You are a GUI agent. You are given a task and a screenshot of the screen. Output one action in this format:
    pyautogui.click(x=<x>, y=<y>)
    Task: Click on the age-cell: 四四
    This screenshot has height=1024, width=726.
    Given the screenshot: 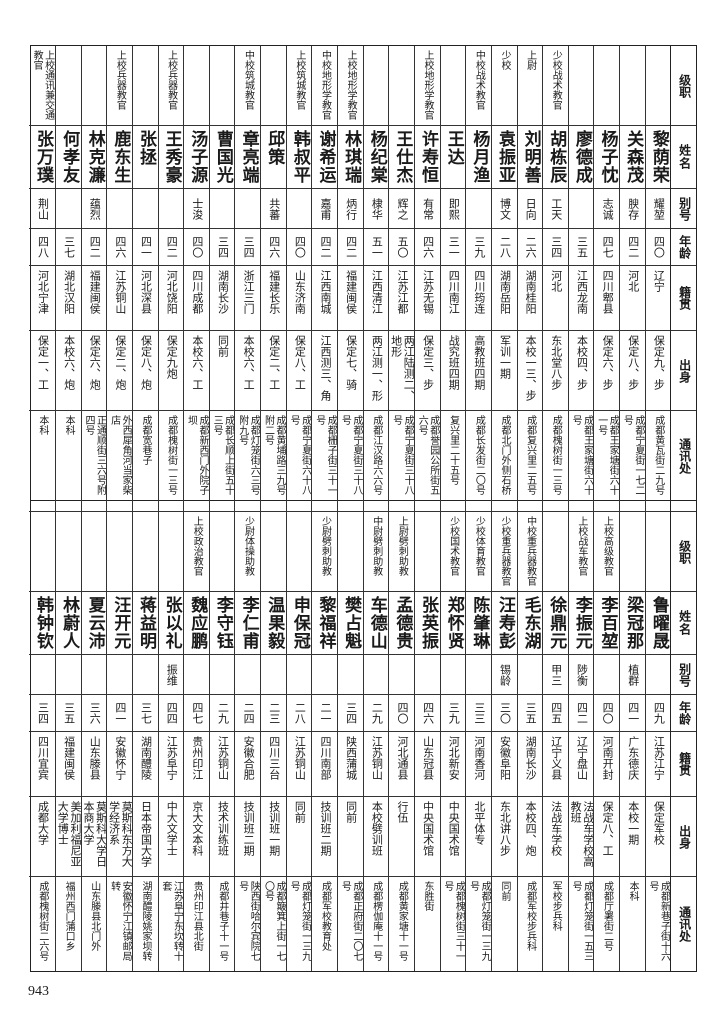 What is the action you would take?
    pyautogui.click(x=171, y=713)
    